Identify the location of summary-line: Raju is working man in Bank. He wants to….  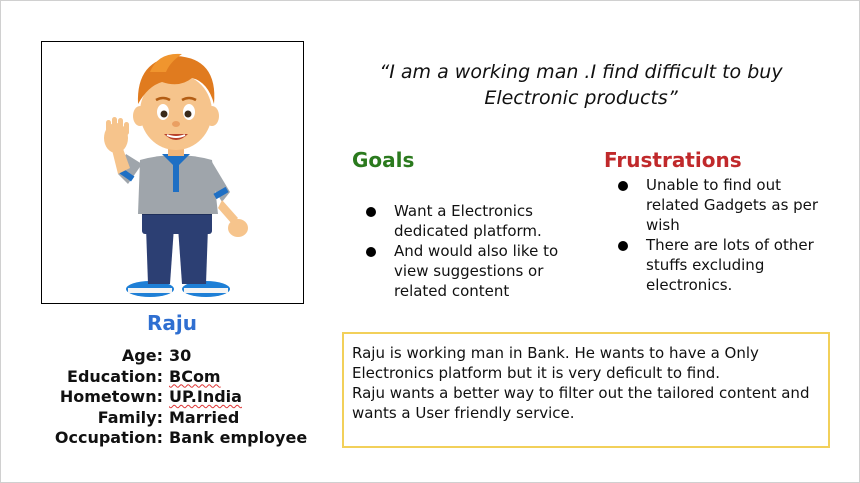
(555, 363).